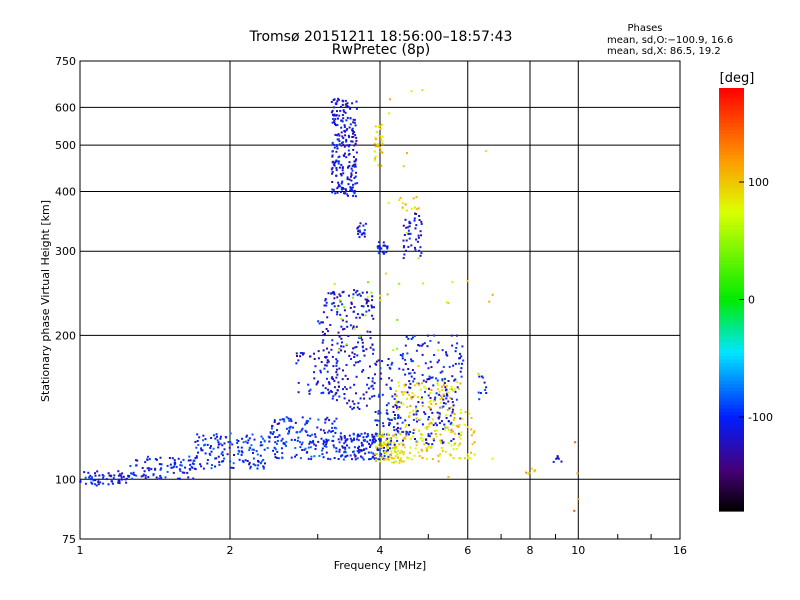  I want to click on x-tick-label: 8, so click(530, 550).